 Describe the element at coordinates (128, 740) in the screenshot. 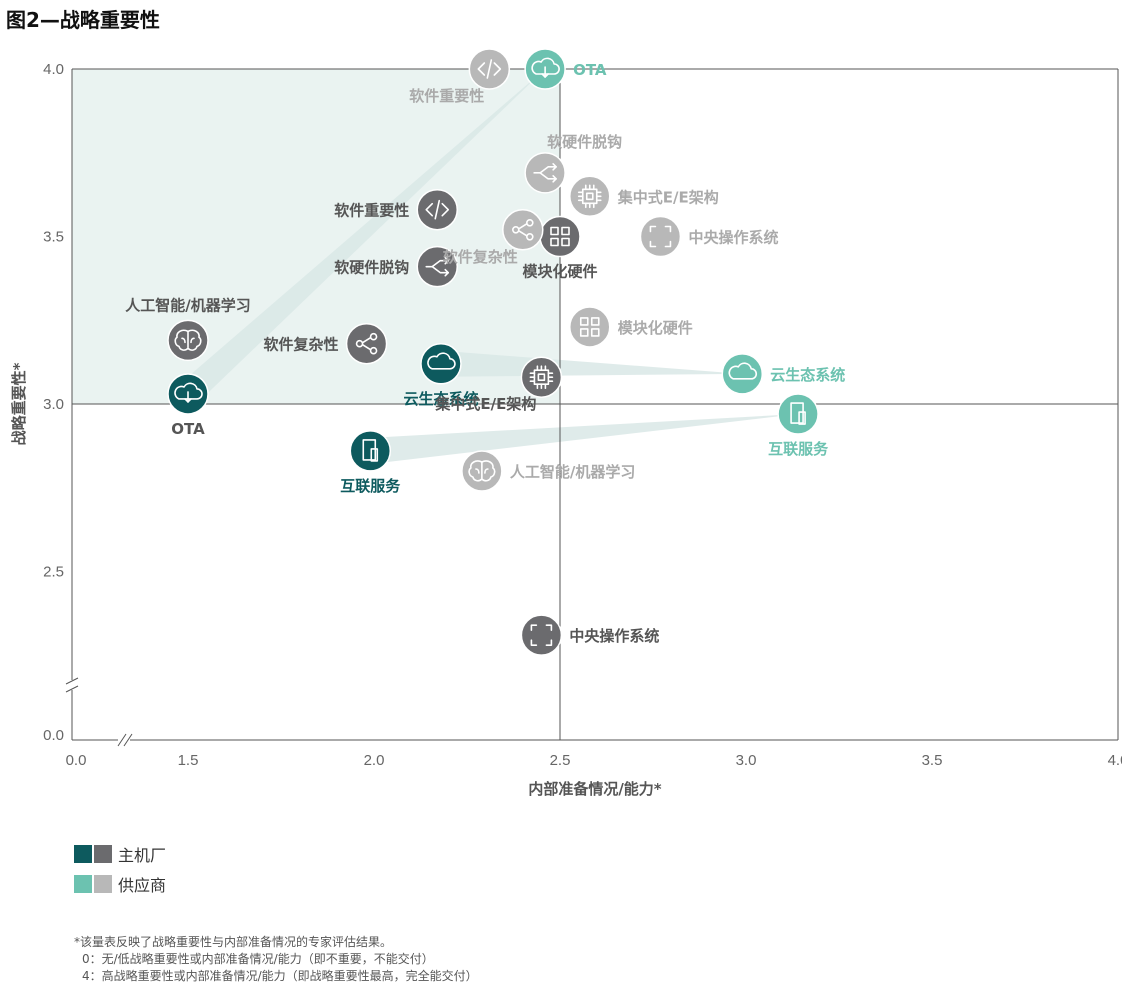

I see `x-break-mark` at that location.